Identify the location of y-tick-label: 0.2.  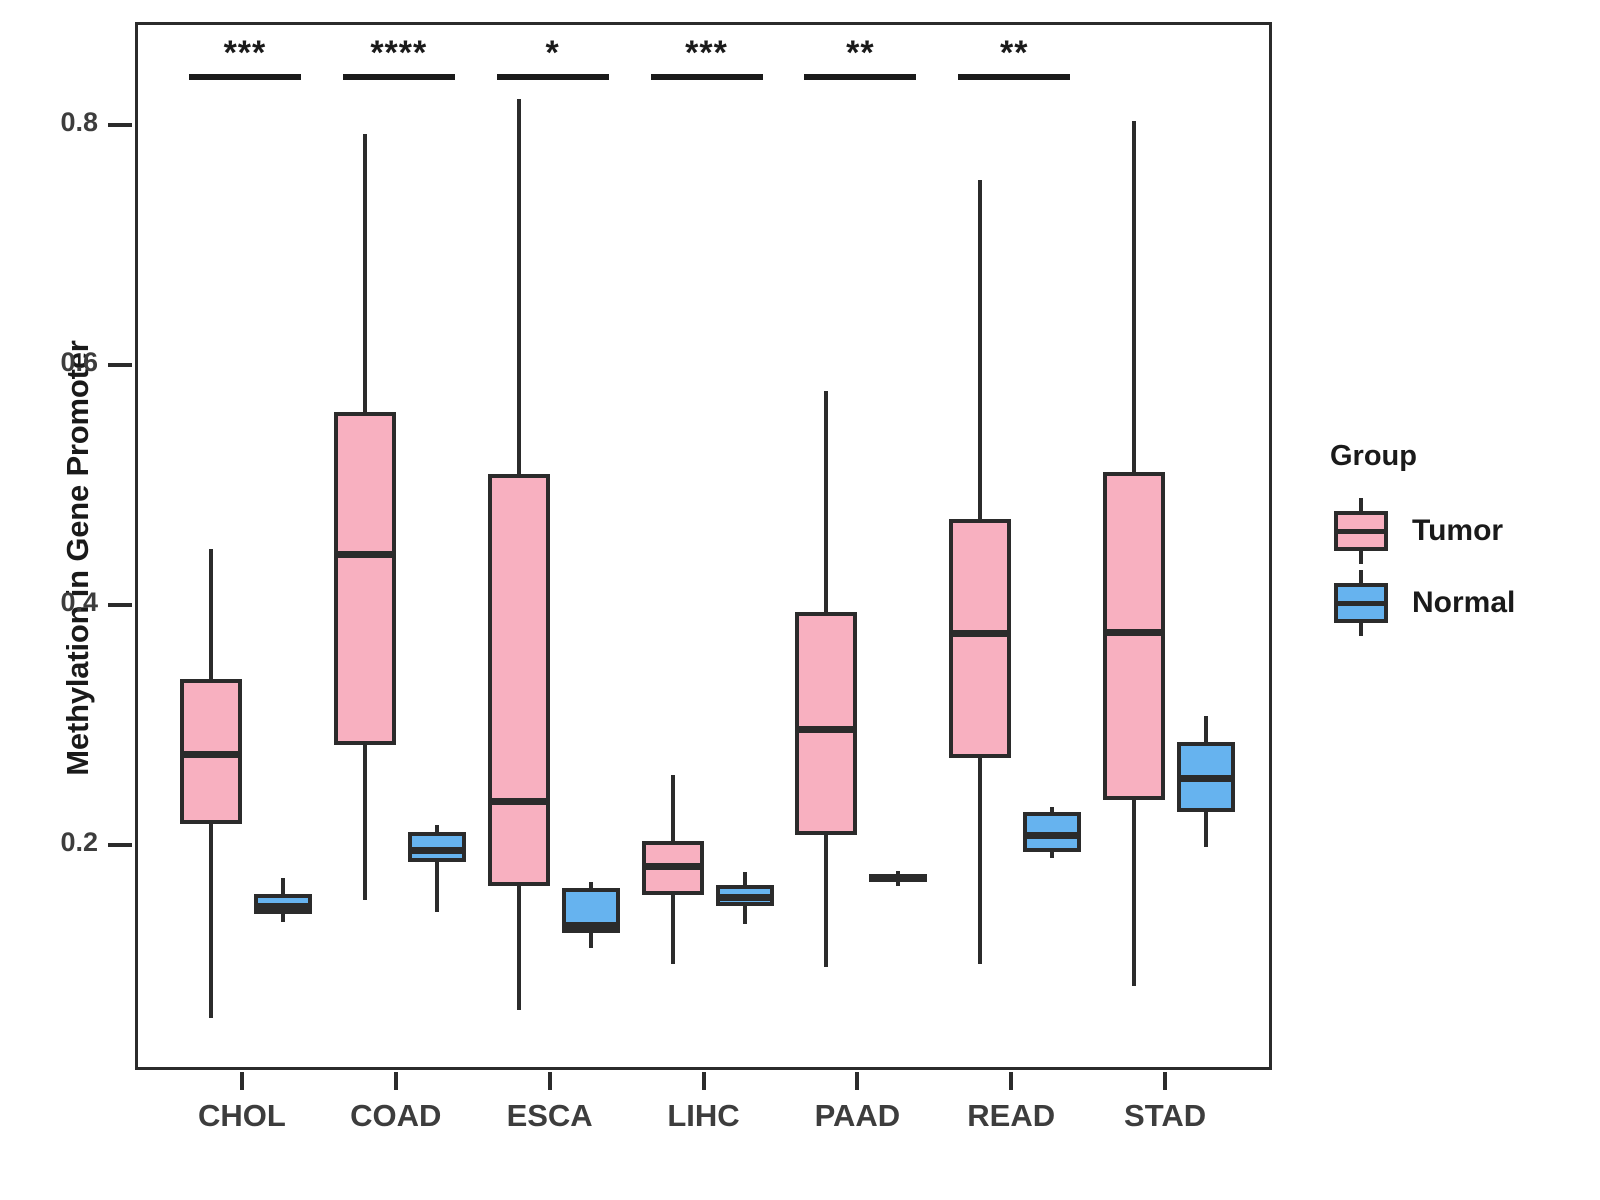
(79, 842).